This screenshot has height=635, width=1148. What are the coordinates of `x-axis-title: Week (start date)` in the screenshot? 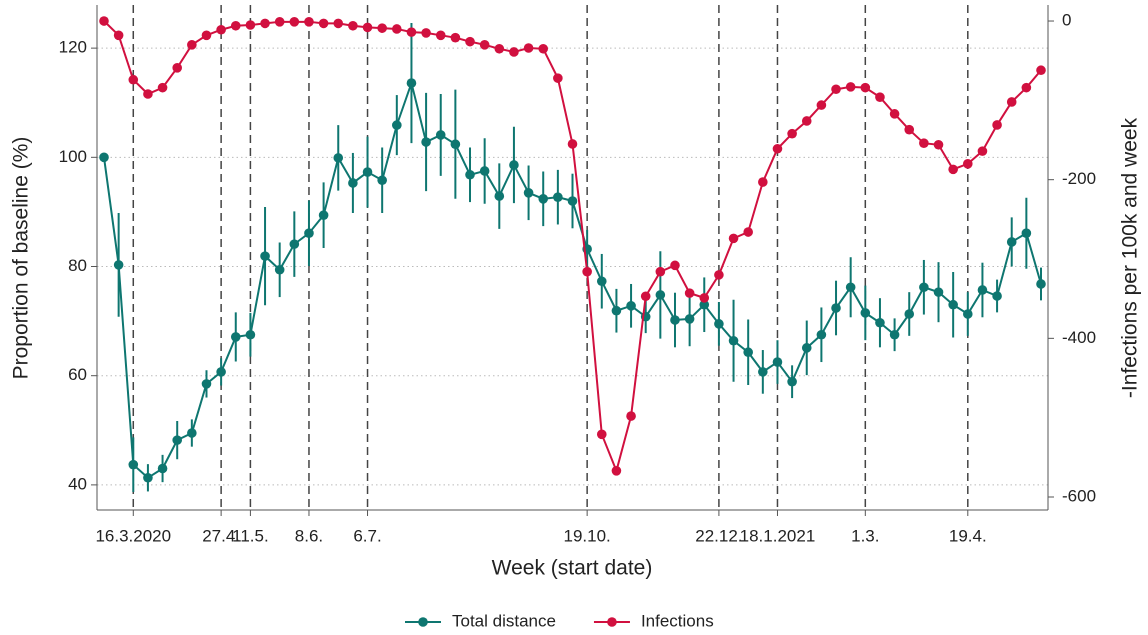 It's located at (572, 568).